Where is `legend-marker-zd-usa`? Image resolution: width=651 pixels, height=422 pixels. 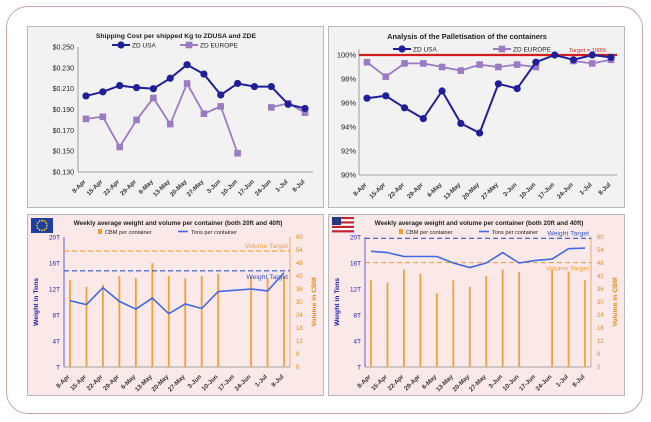
legend-marker-zd-usa is located at coordinates (402, 49).